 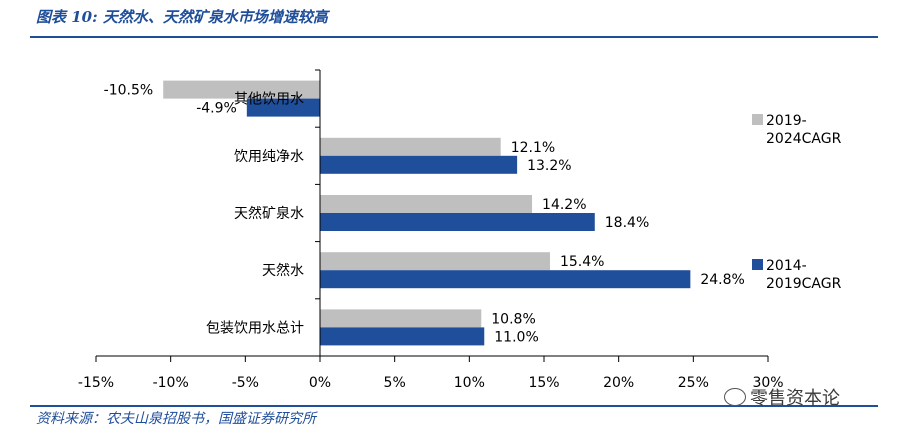 What do you see at coordinates (182, 17) in the screenshot?
I see `figure-title: 图表 10: 天然水、天然矿泉水市场增速较高` at bounding box center [182, 17].